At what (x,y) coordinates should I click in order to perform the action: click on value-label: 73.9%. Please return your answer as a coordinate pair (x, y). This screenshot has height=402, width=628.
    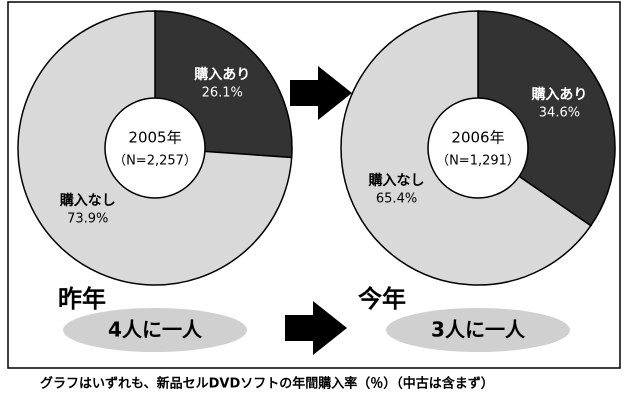
    Looking at the image, I should click on (87, 218).